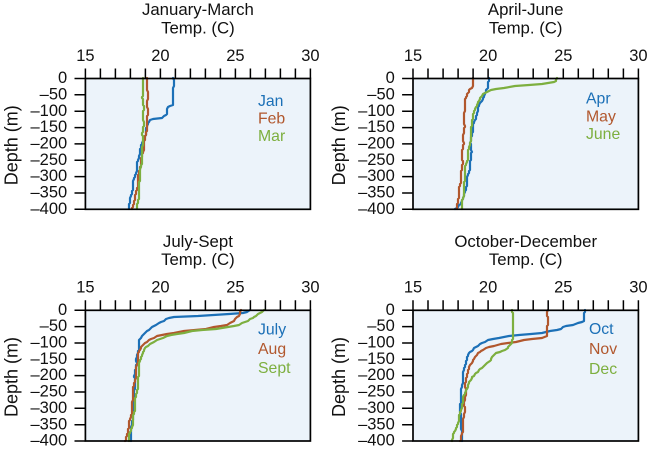 The height and width of the screenshot is (452, 648). I want to click on svg-text: Nov, so click(603, 349).